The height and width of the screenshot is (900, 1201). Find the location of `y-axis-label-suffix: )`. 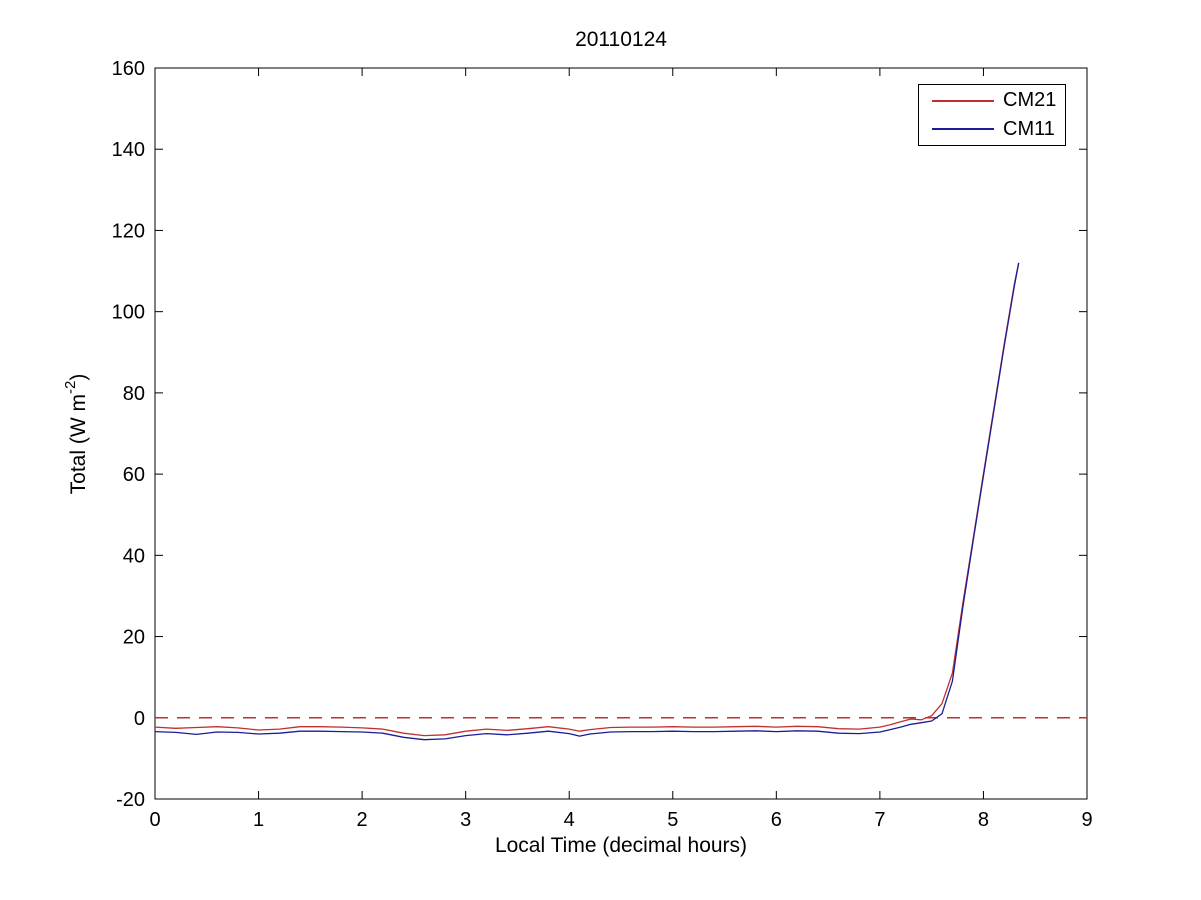

y-axis-label-suffix: ) is located at coordinates (78, 377).